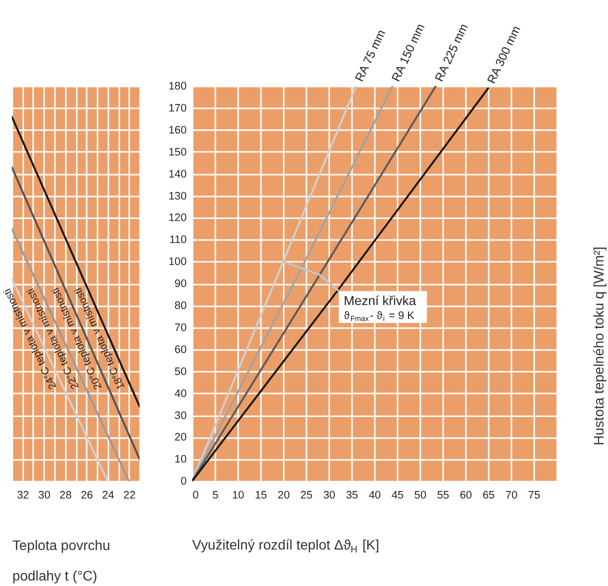 This screenshot has height=586, width=608. Describe the element at coordinates (534, 495) in the screenshot. I see `x-tick-label: 75` at that location.